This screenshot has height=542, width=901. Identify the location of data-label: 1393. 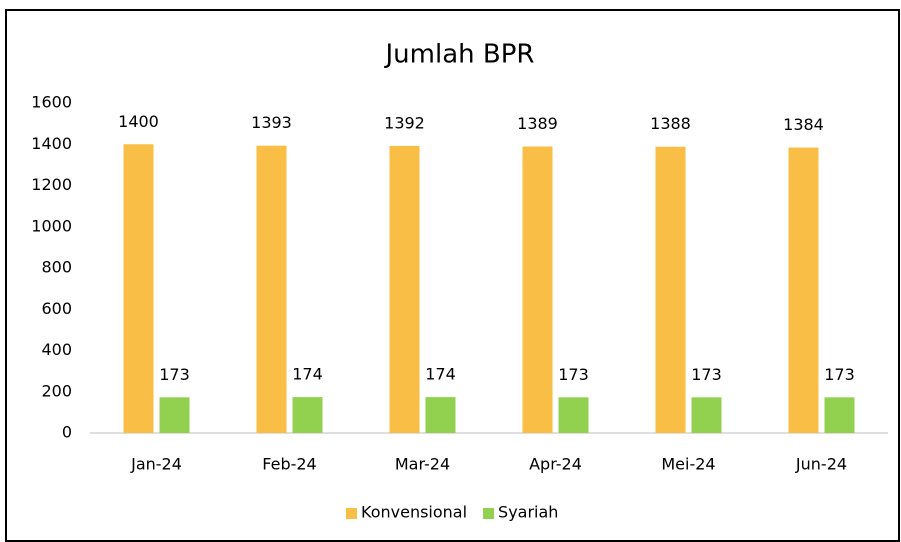
(271, 122).